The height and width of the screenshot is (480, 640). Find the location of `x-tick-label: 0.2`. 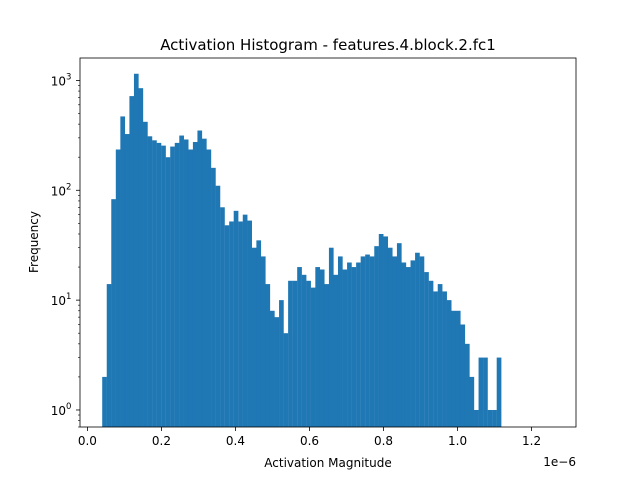

x-tick-label: 0.2 is located at coordinates (161, 441).